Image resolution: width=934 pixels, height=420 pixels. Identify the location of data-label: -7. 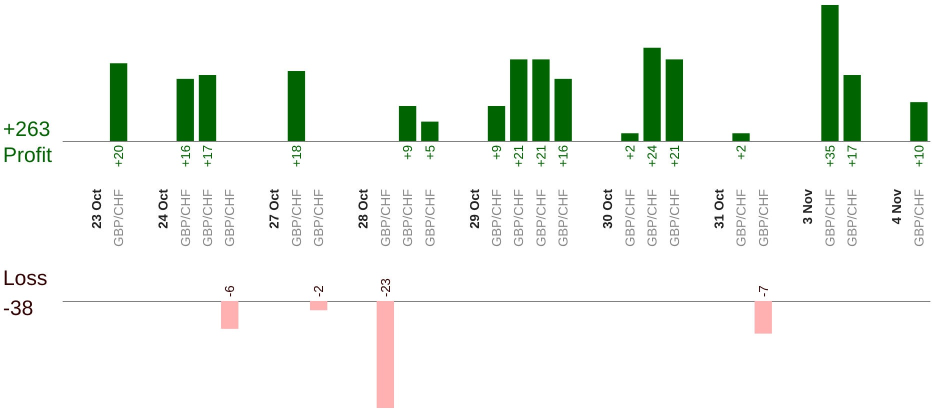
(763, 291).